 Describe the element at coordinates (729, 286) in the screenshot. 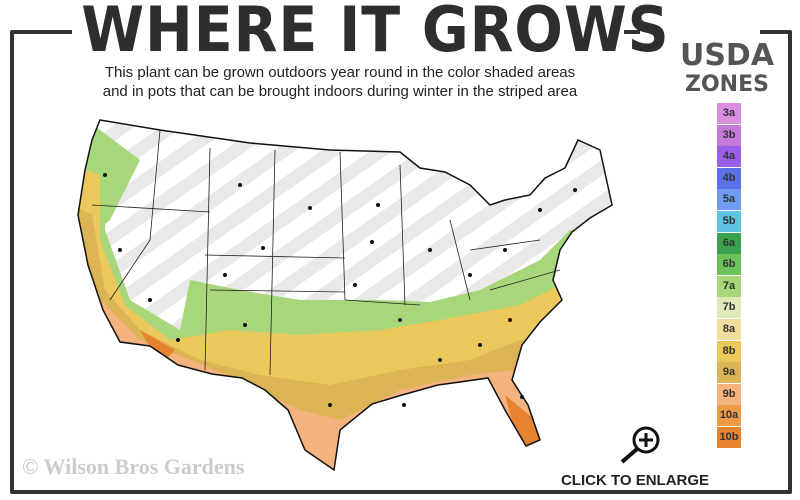

I see `legend-zone-7a: 7a` at that location.